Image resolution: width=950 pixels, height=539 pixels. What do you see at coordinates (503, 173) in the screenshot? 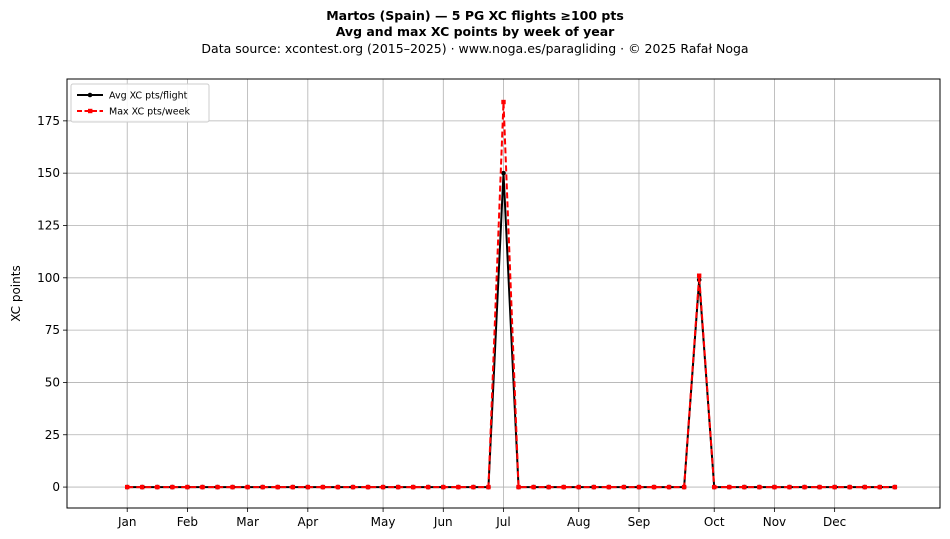
I see `series-1-point` at bounding box center [503, 173].